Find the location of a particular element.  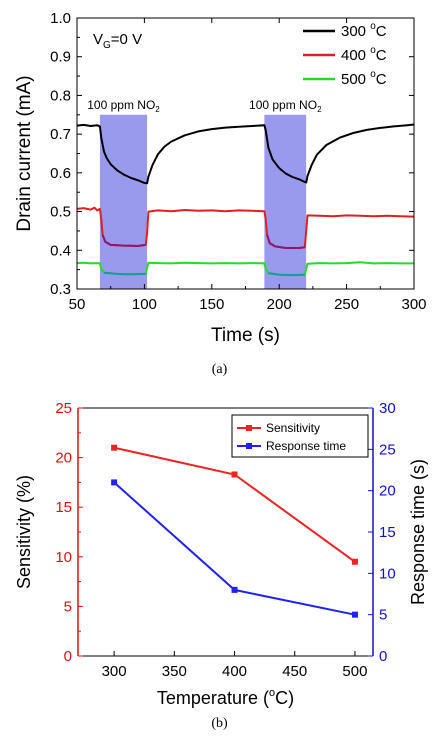

x-tick-label-b-3: 450 is located at coordinates (294, 671).